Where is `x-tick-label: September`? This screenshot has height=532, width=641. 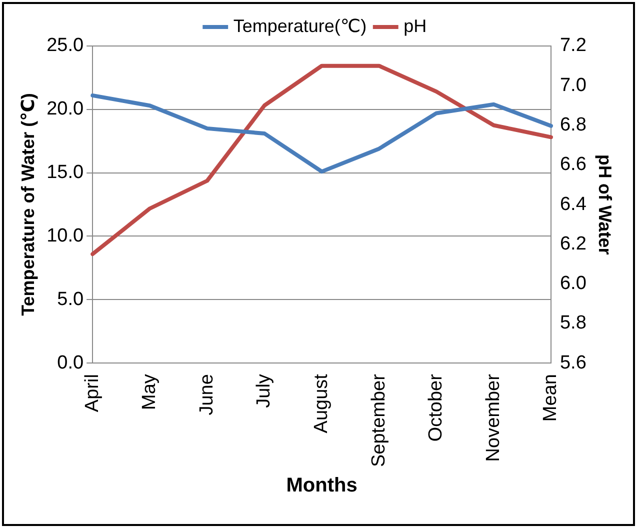
x-tick-label: September is located at coordinates (379, 420).